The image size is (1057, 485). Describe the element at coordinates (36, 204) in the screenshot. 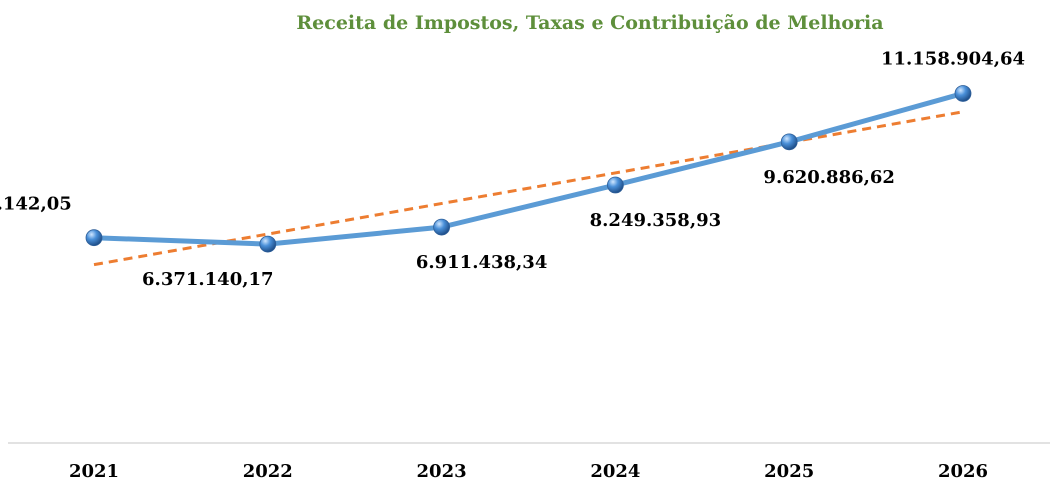

I see `data-label: 6.575.142,05` at that location.